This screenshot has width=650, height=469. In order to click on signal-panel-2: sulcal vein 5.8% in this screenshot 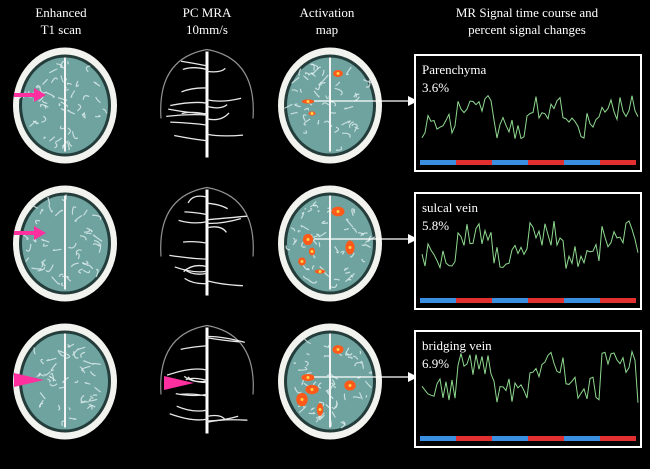, I will do `click(528, 251)`.